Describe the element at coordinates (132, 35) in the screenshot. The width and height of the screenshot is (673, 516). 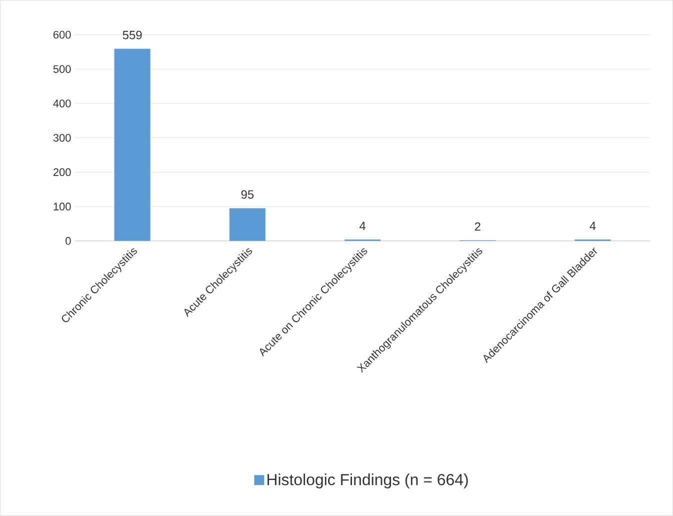
I see `data-label: 559` at that location.